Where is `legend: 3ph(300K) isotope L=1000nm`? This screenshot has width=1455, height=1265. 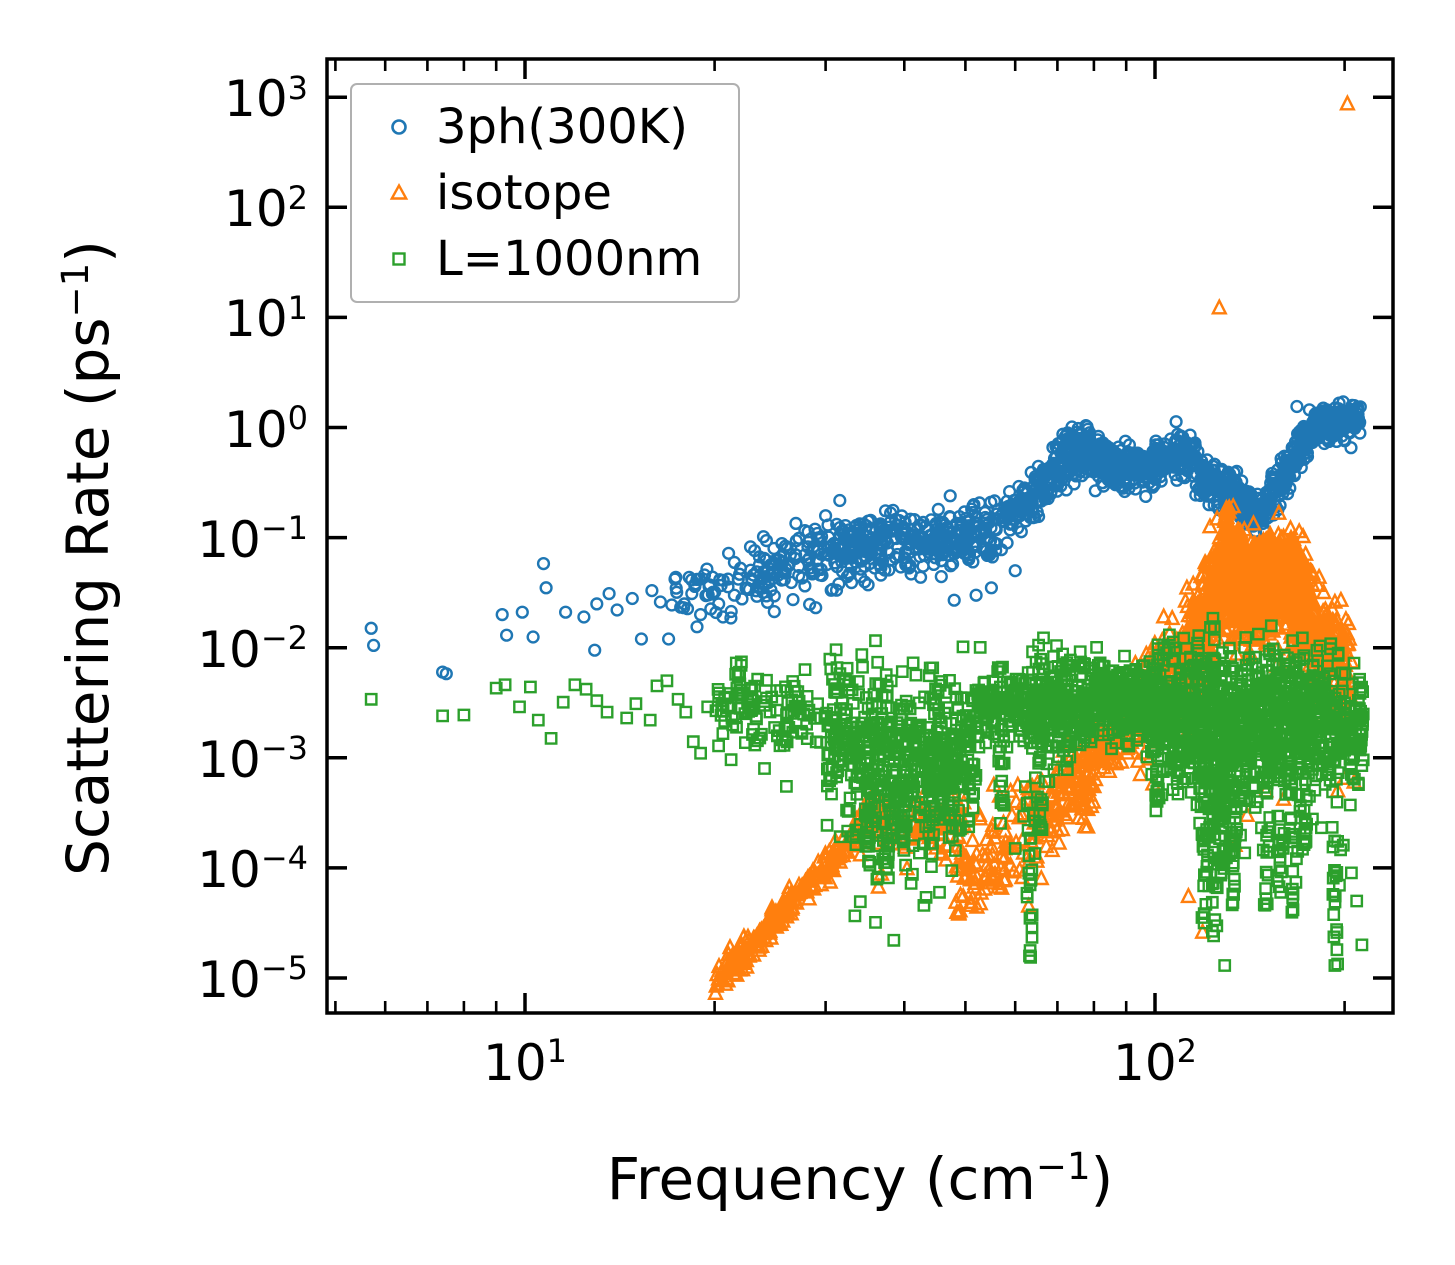 legend: 3ph(300K) isotope L=1000nm is located at coordinates (545, 193).